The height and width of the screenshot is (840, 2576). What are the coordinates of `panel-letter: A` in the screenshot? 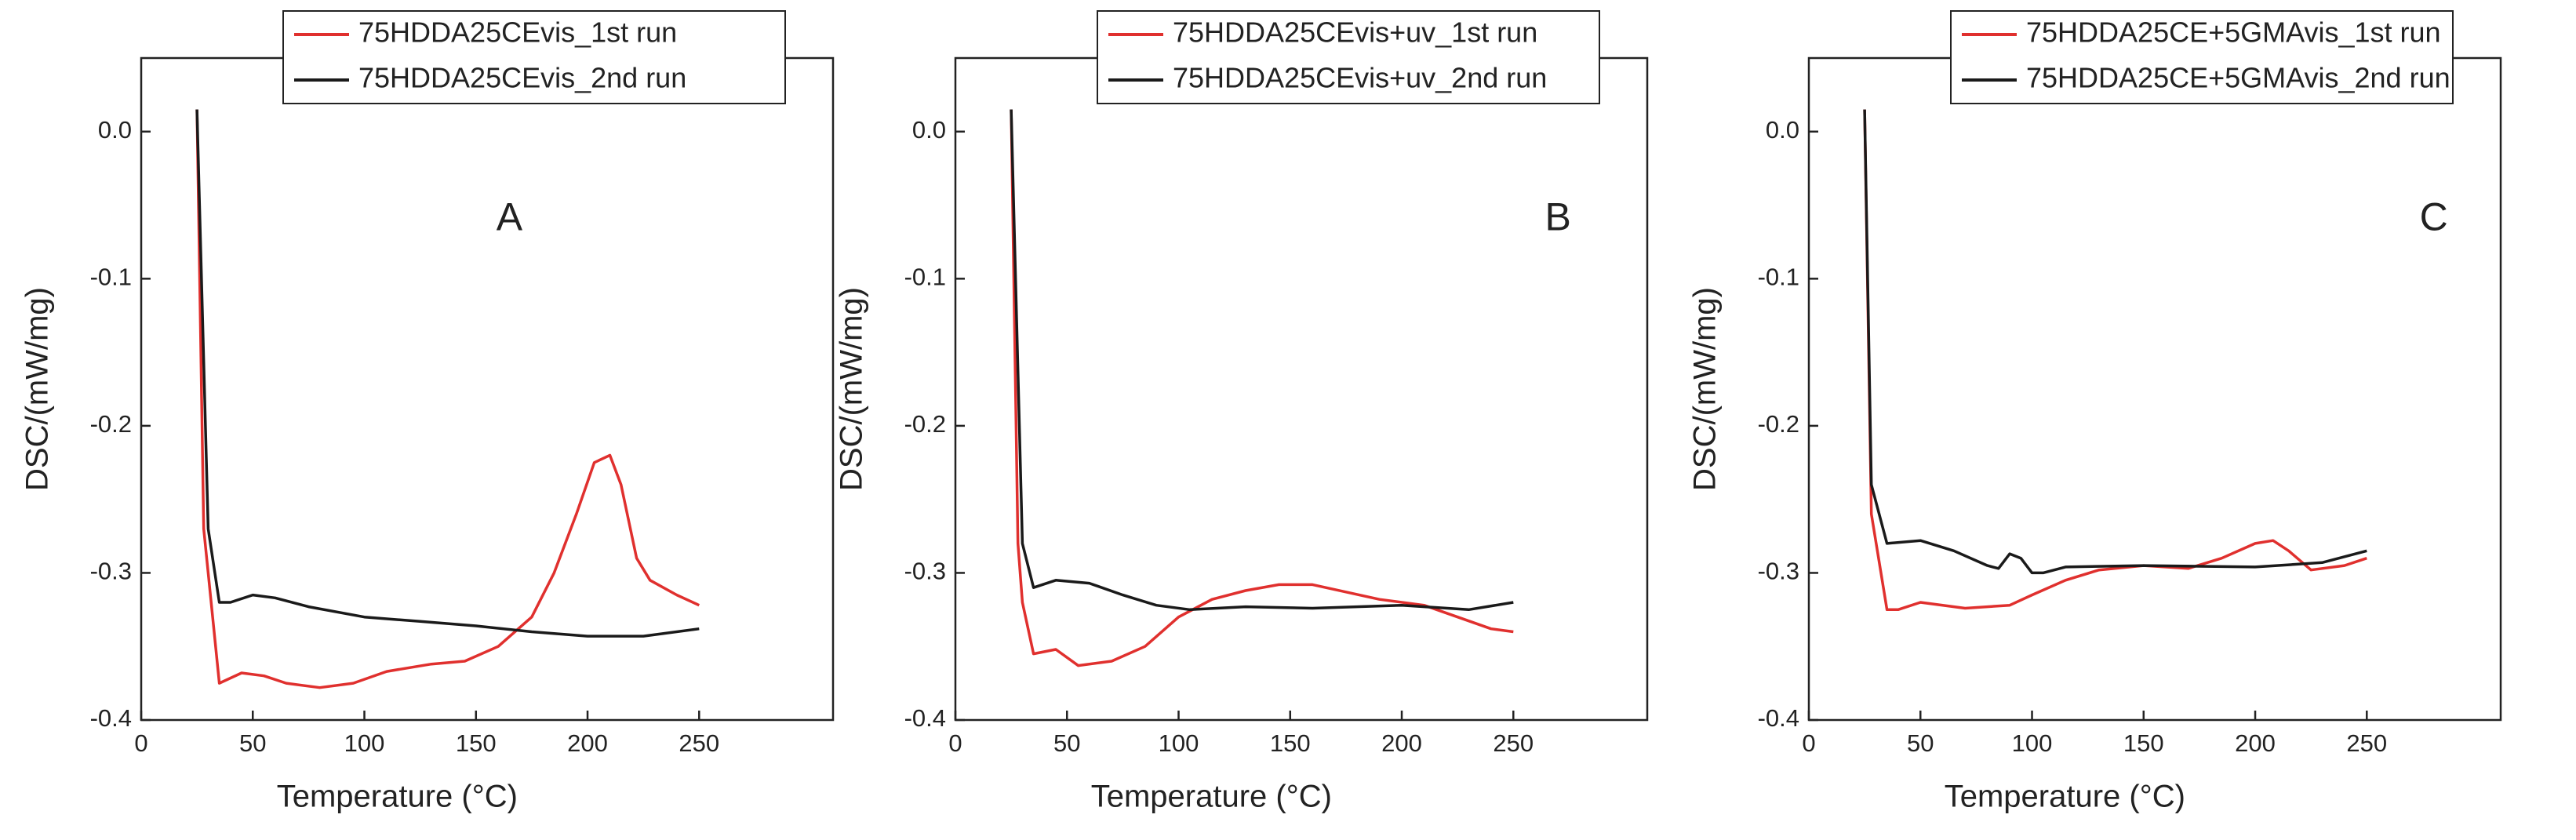 It's located at (510, 217).